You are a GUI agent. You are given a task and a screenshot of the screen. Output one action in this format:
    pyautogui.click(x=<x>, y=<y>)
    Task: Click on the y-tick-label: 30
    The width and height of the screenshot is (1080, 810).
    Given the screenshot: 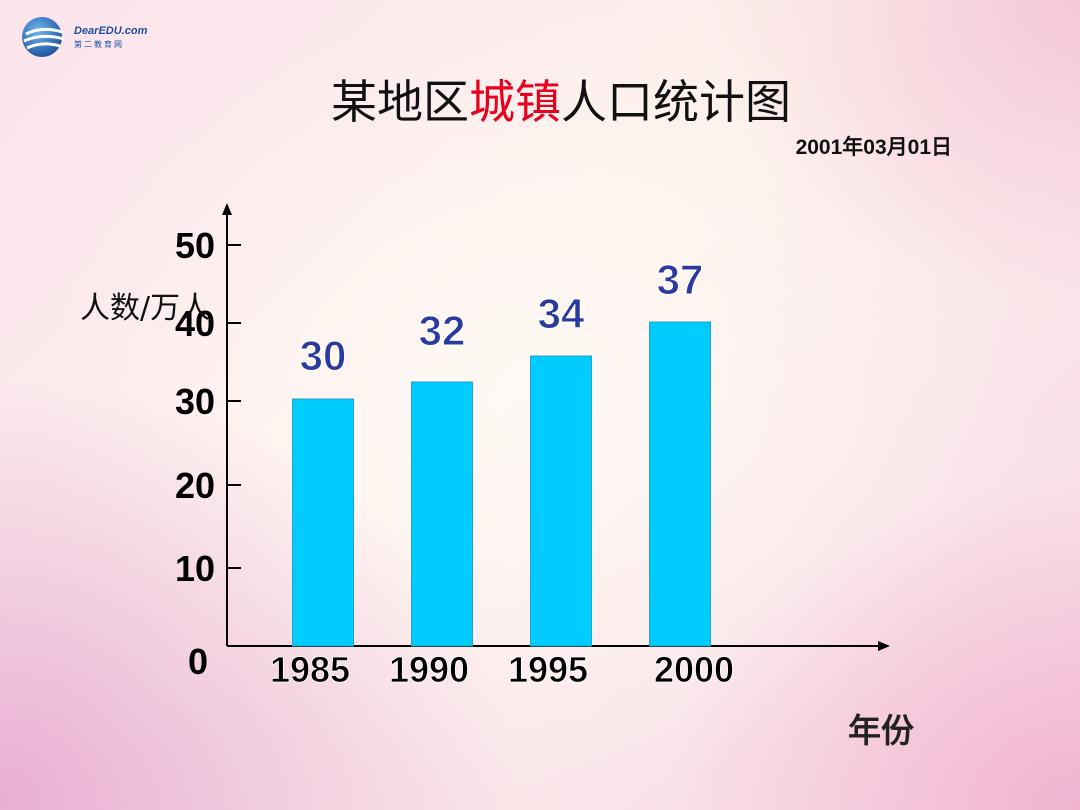 What is the action you would take?
    pyautogui.click(x=195, y=401)
    